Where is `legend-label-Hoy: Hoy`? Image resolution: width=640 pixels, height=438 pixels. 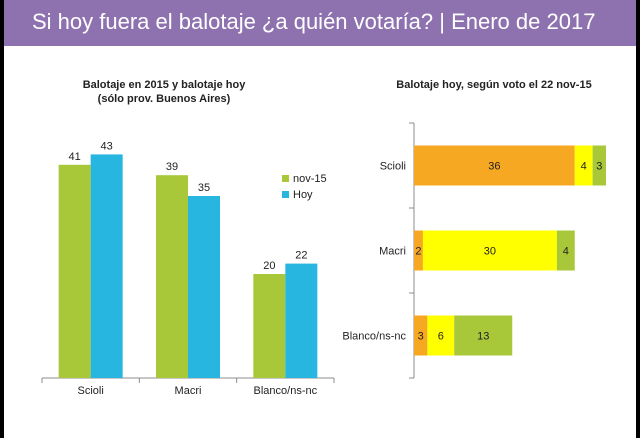 legend-label-Hoy: Hoy is located at coordinates (303, 195).